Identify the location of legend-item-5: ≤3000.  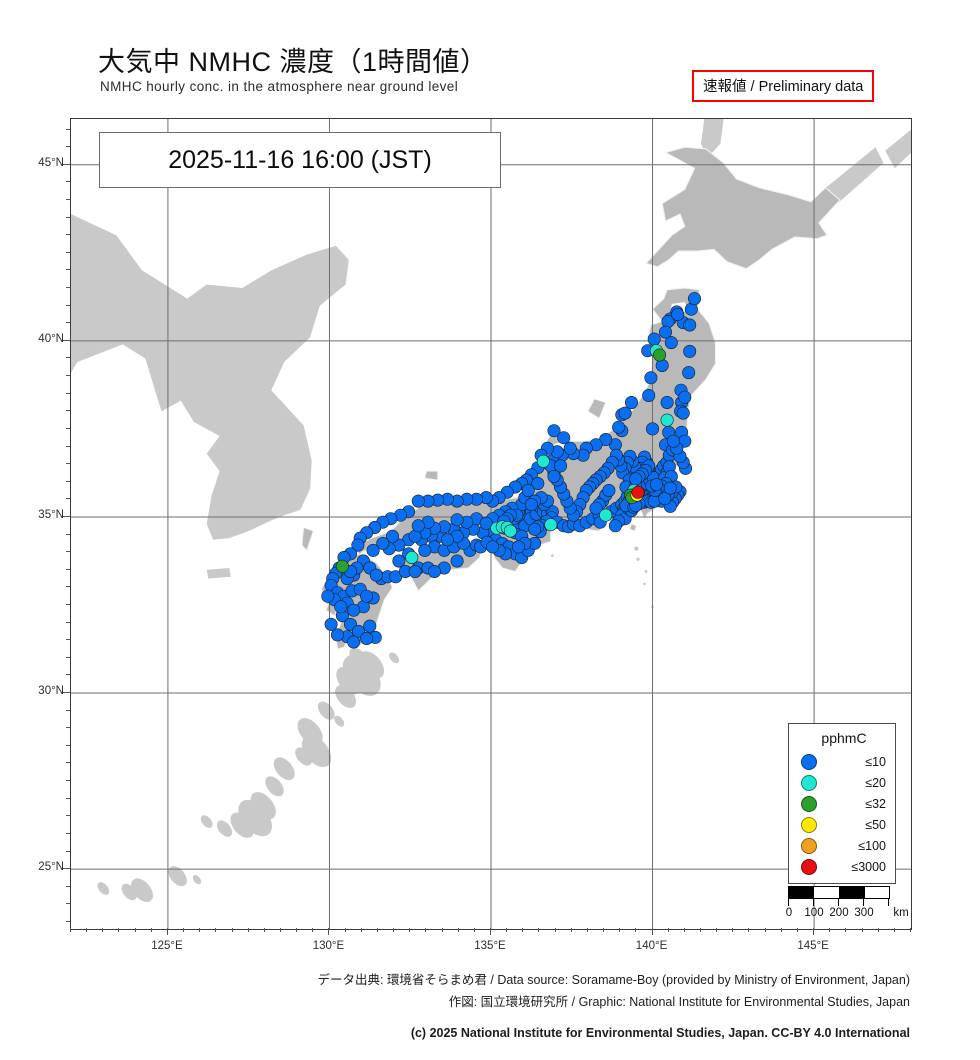
(843, 866).